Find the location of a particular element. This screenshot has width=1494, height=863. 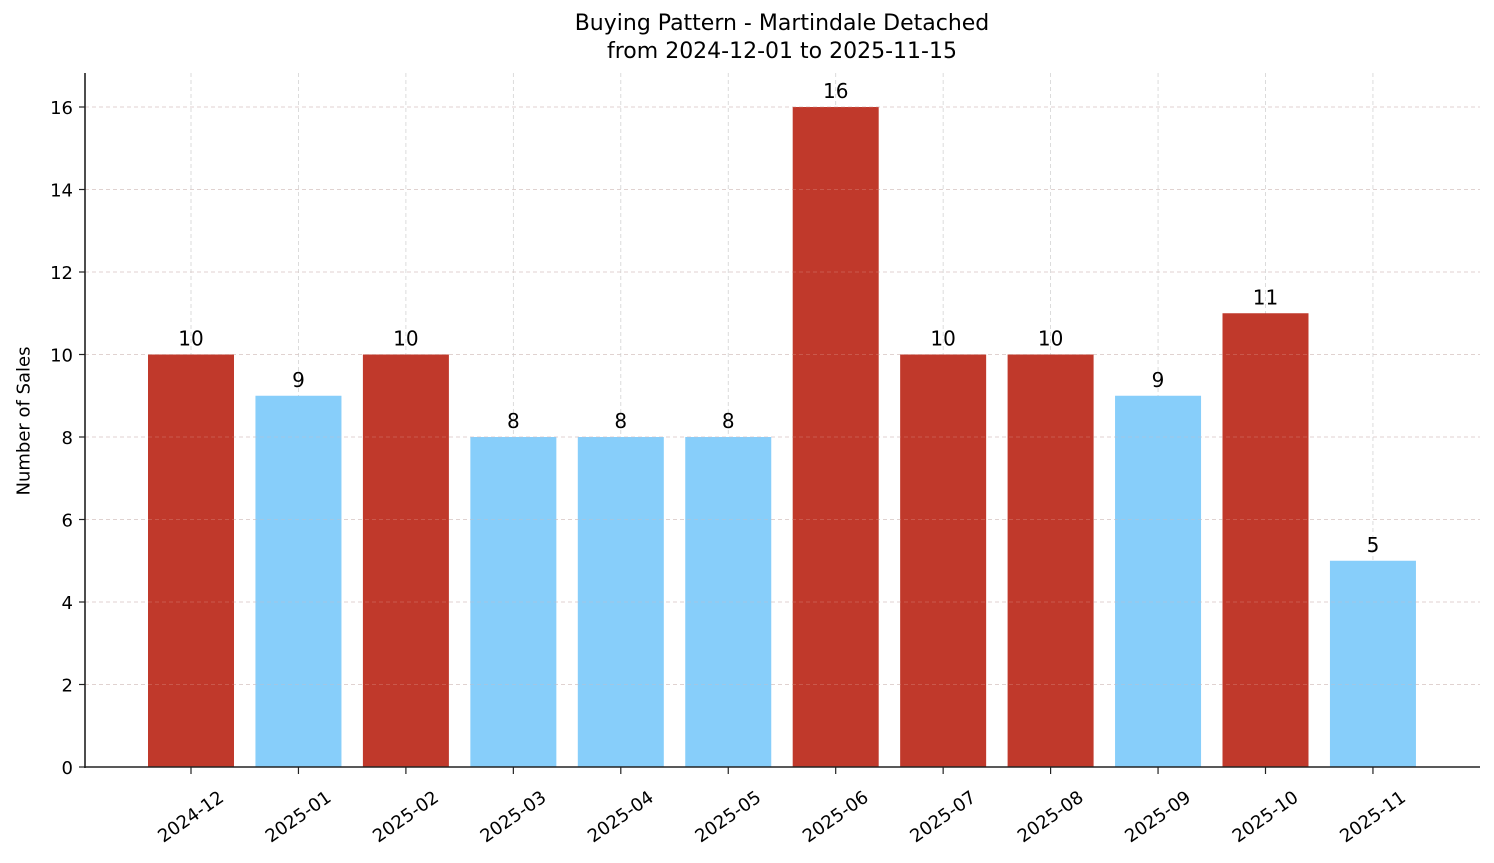

y-tick-label: 14 is located at coordinates (61, 191).